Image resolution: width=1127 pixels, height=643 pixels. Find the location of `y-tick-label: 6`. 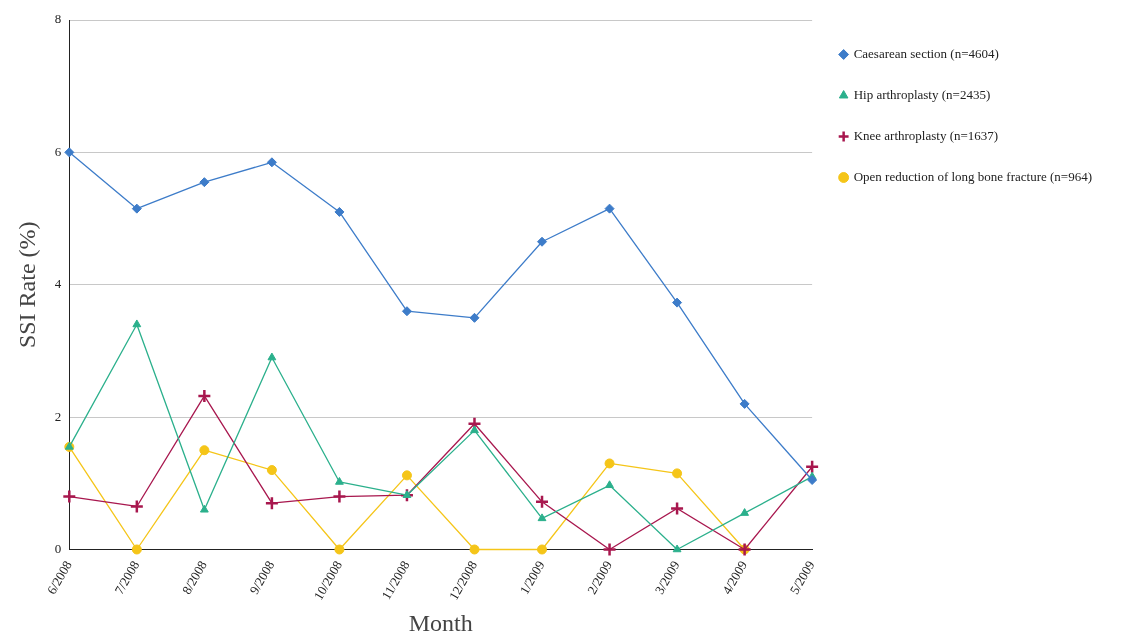

y-tick-label: 6 is located at coordinates (58, 151).